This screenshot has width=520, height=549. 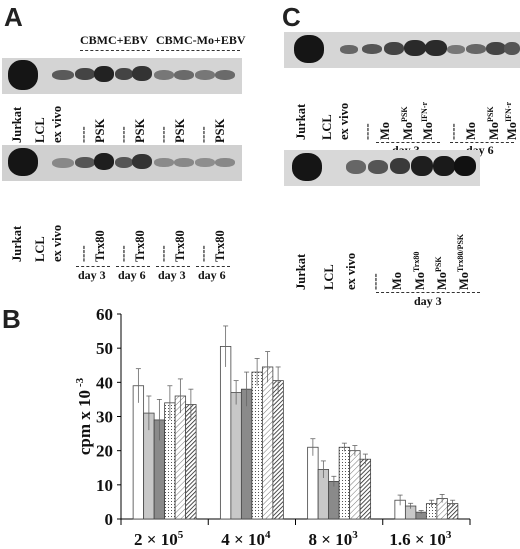 I want to click on lane-a-bot-4: Trx80, so click(x=100, y=246).